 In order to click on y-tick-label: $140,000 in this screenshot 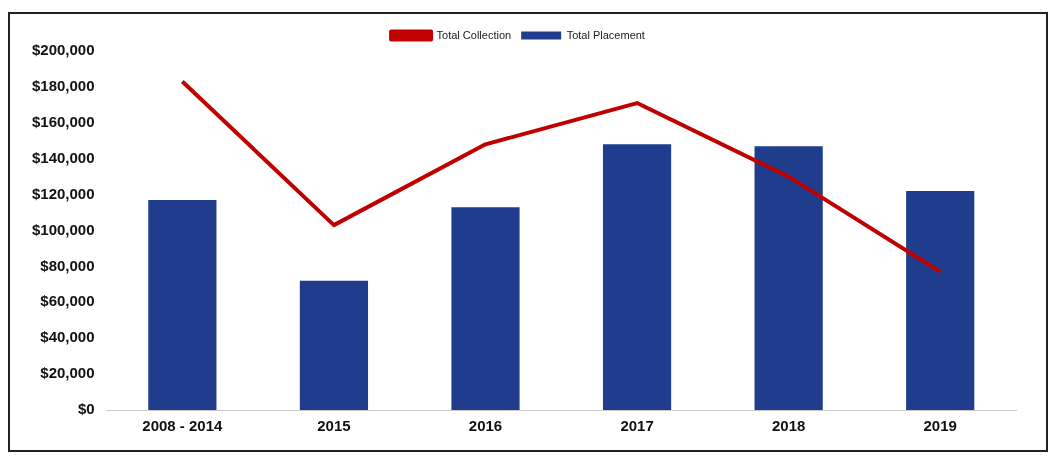, I will do `click(63, 157)`.